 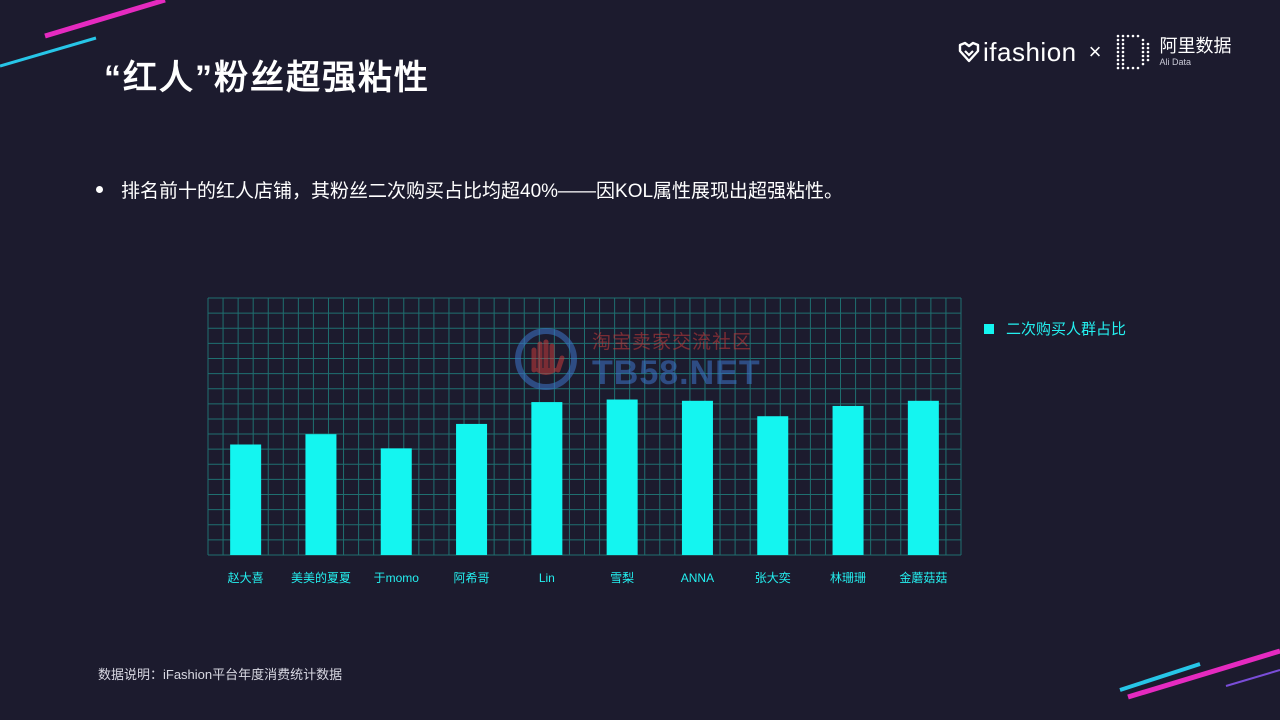 I want to click on bullet-text: 排名前十的红人店铺，其粉丝二次购买占比均超40%——因KOL属性展现出超强粘性。, so click(x=482, y=191).